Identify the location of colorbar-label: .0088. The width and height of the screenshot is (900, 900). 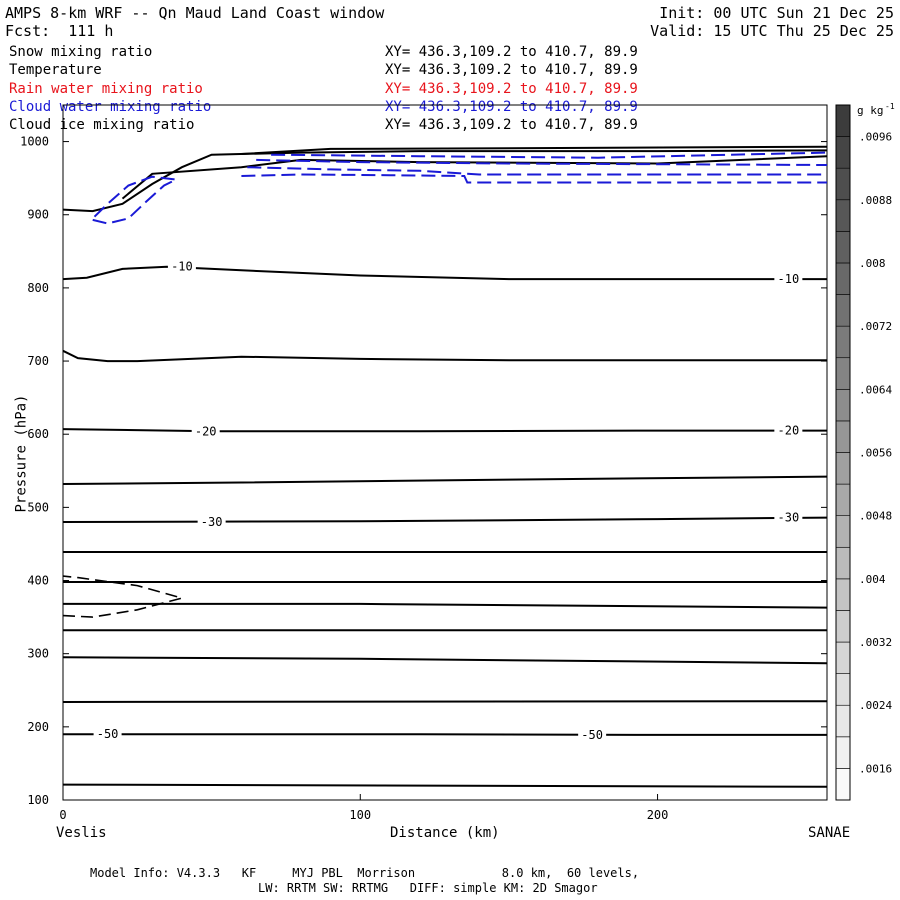
(875, 200).